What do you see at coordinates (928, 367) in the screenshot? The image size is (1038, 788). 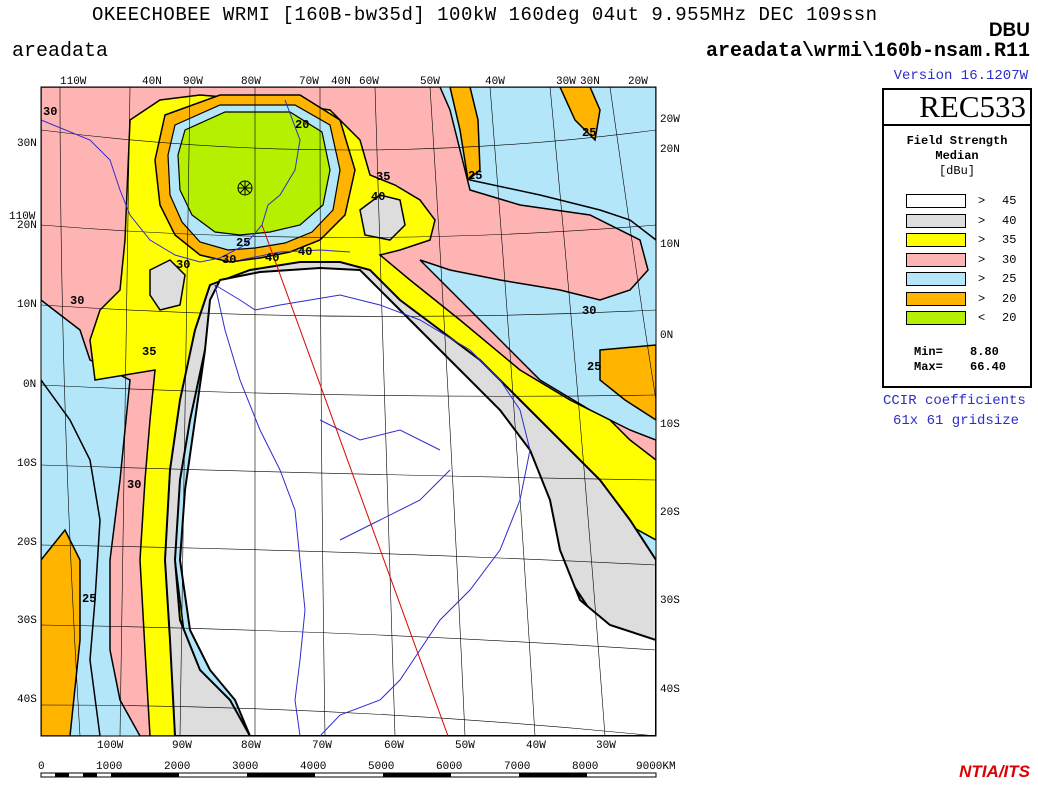 I see `max-label: Max=` at bounding box center [928, 367].